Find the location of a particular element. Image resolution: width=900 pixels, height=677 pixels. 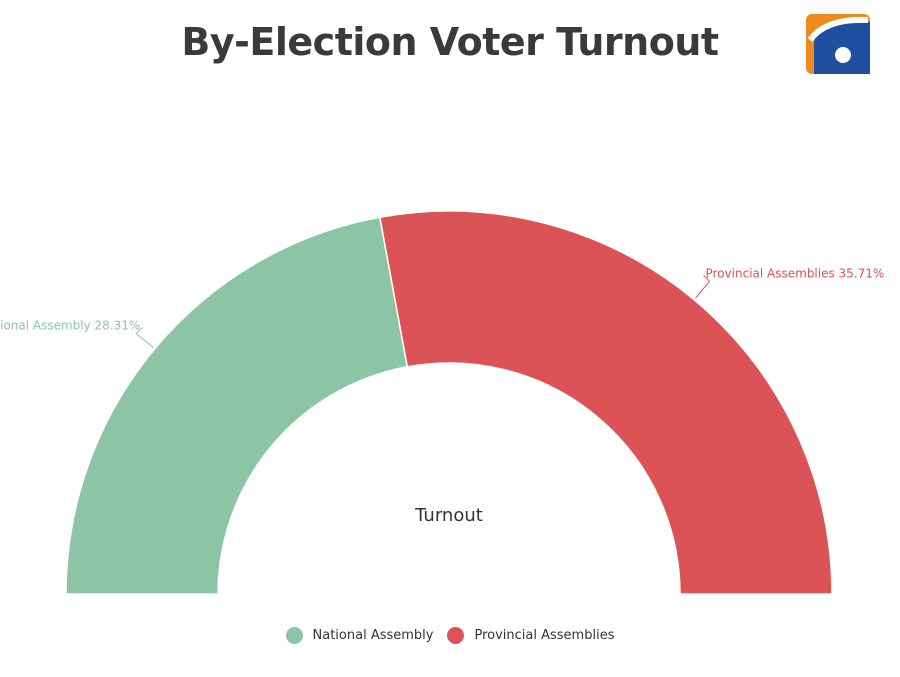

chart-leader-lines is located at coordinates (423, 311).